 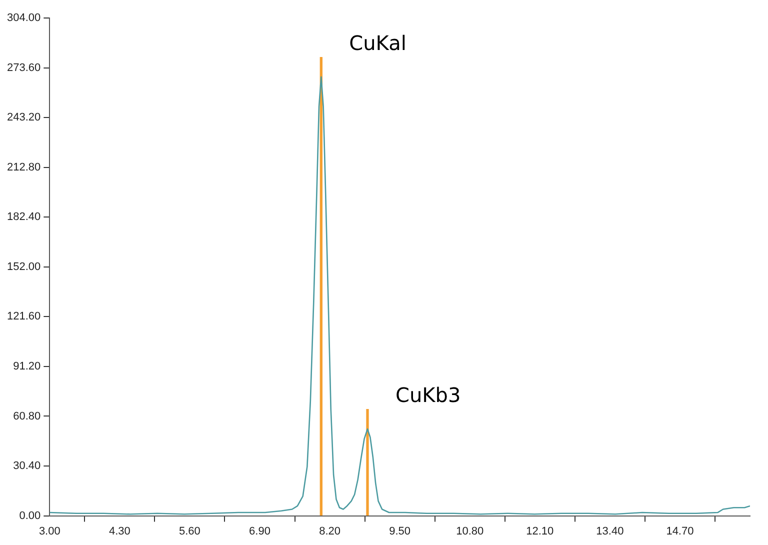 What do you see at coordinates (189, 531) in the screenshot?
I see `x-tick-label: 5.60` at bounding box center [189, 531].